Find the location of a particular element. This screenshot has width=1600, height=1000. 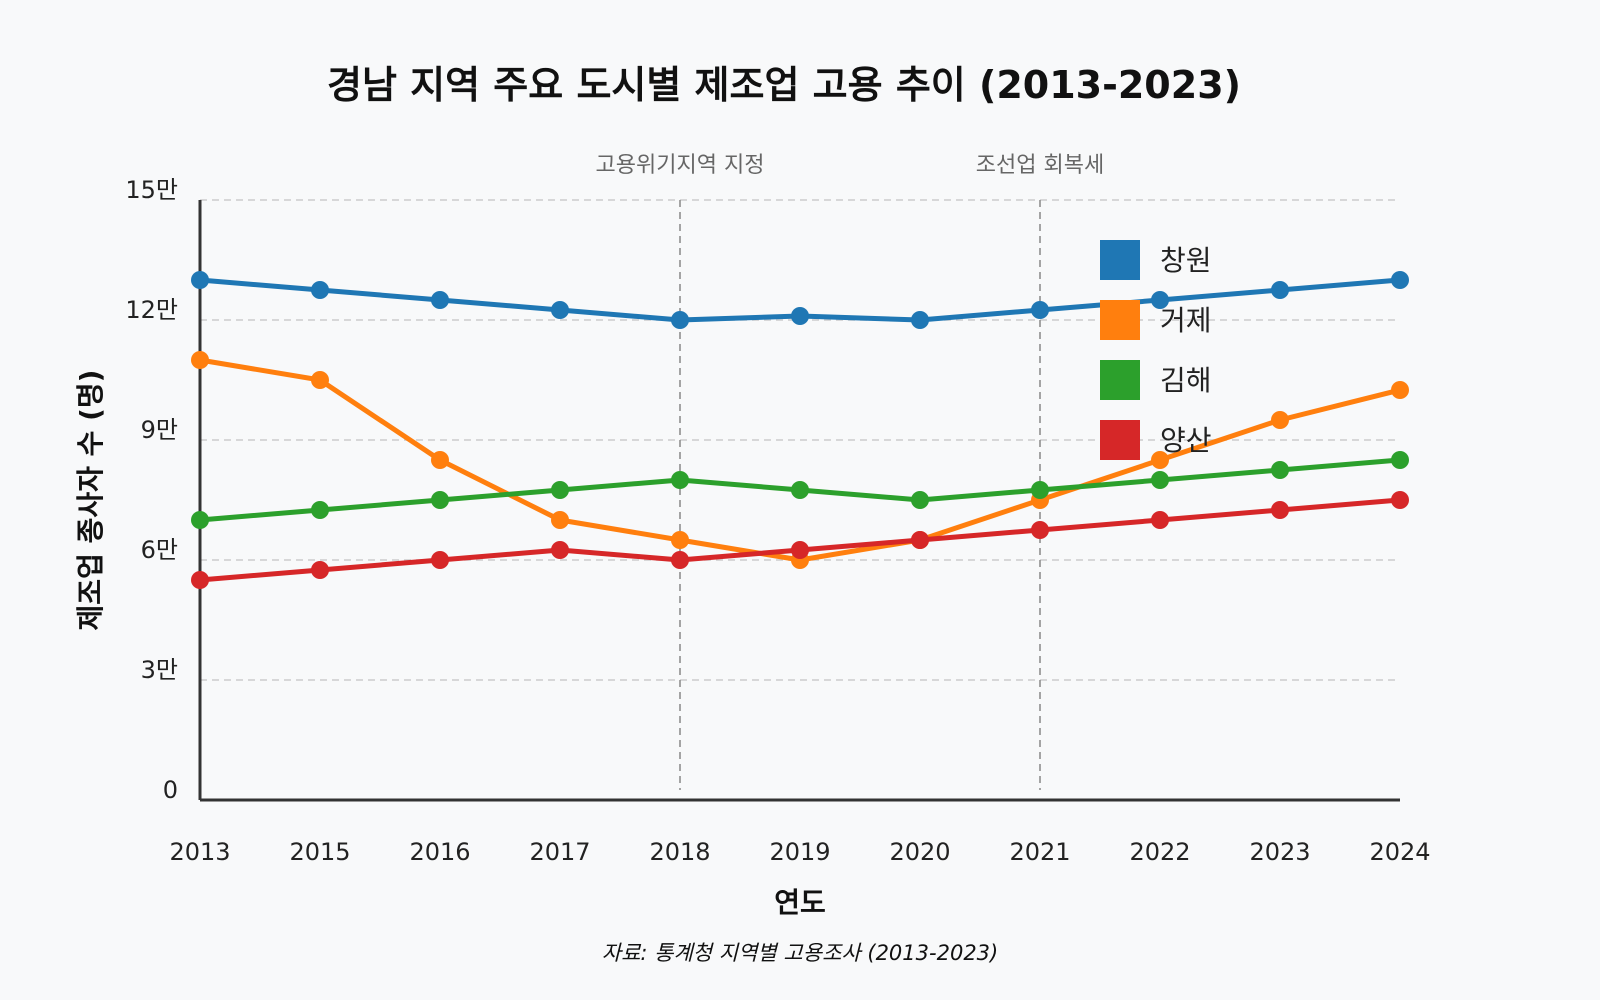

x-tick-label: 2019 is located at coordinates (799, 852).